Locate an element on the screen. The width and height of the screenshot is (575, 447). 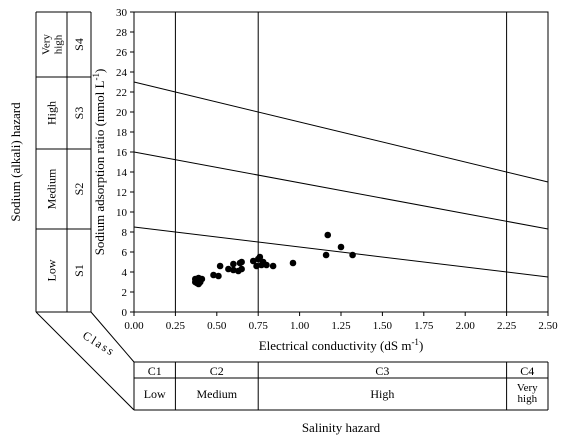
data-points is located at coordinates (273, 259).